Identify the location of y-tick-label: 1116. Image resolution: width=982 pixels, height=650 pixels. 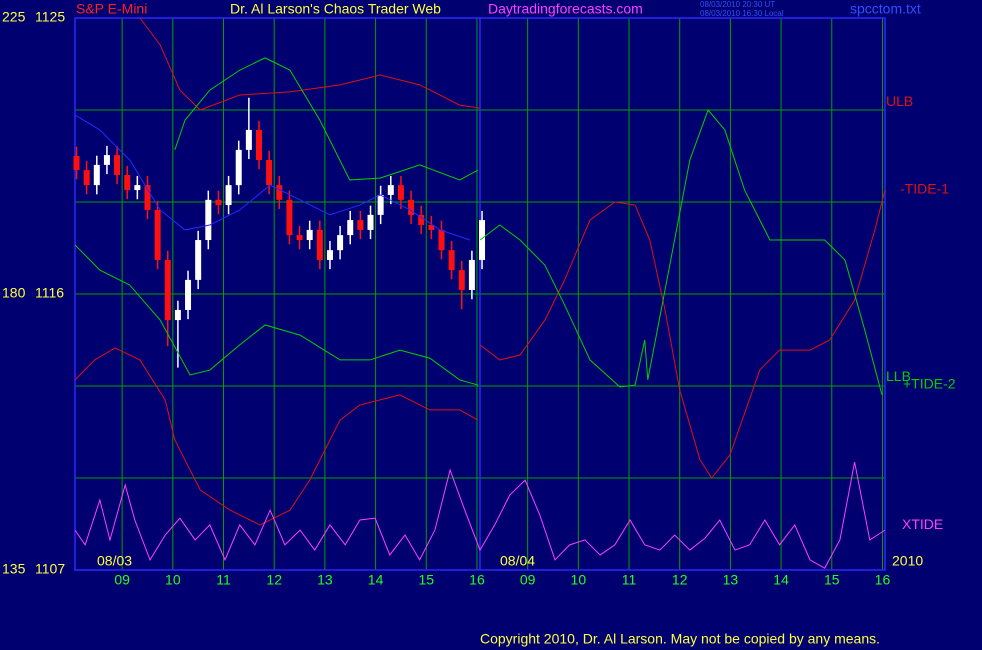
(49, 293).